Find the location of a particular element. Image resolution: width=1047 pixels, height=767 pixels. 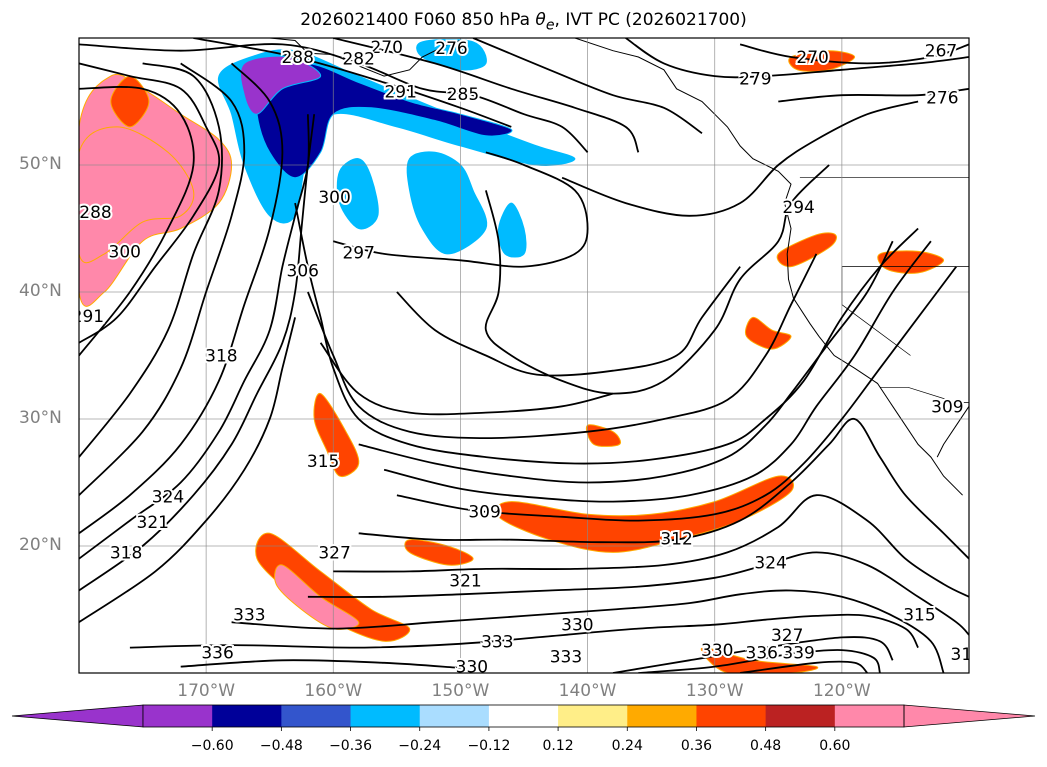

lon-tick-label: 150°W is located at coordinates (460, 691).